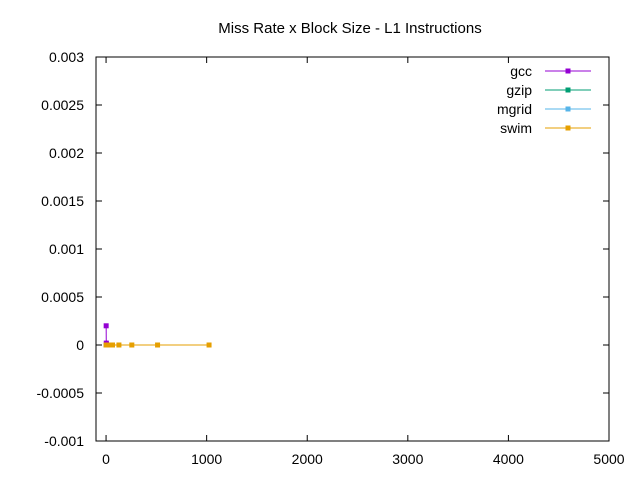 The image size is (640, 485). What do you see at coordinates (66, 153) in the screenshot?
I see `y-tick-label: 0.002` at bounding box center [66, 153].